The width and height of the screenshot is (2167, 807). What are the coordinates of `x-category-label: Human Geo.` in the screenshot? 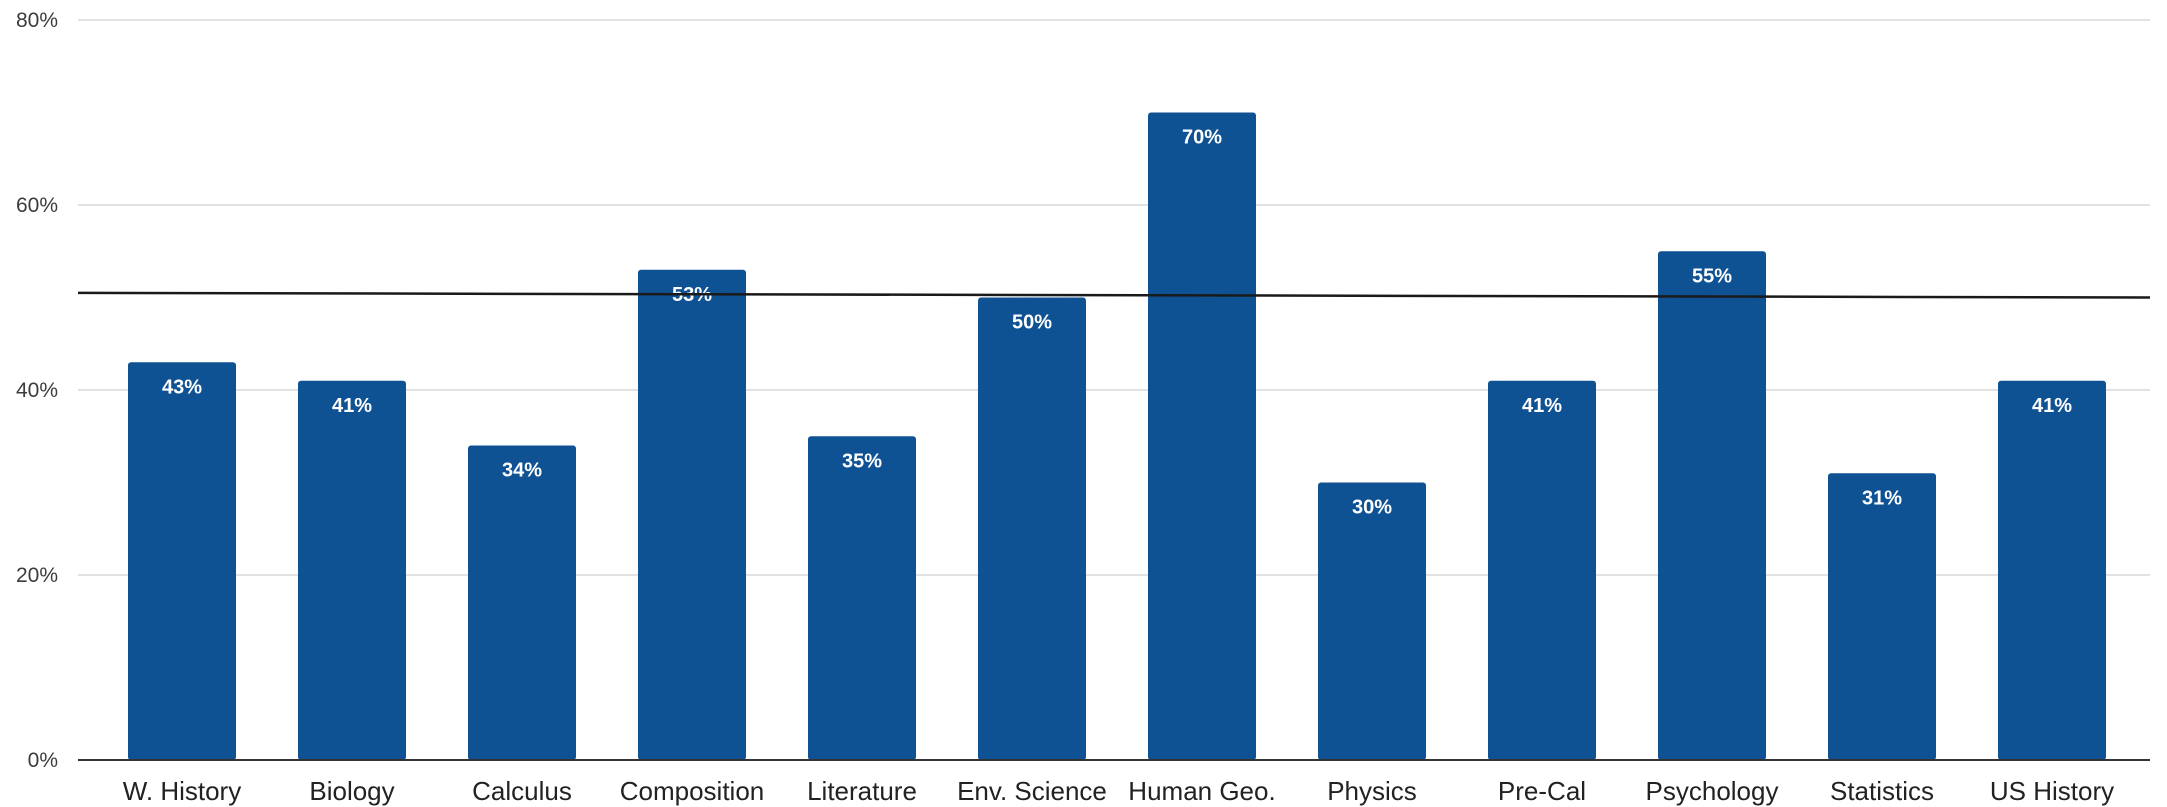 It's located at (1201, 791).